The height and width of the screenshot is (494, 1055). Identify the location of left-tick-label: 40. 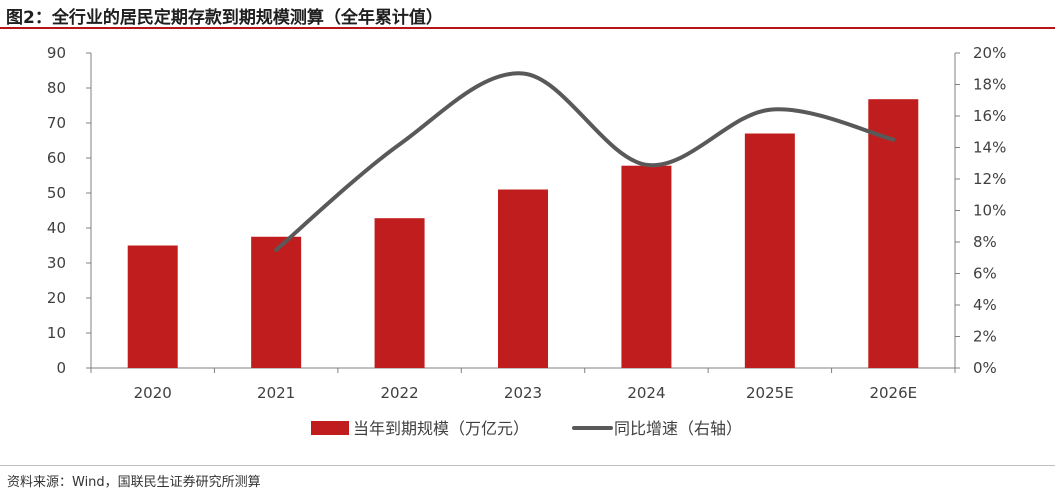
(56, 228).